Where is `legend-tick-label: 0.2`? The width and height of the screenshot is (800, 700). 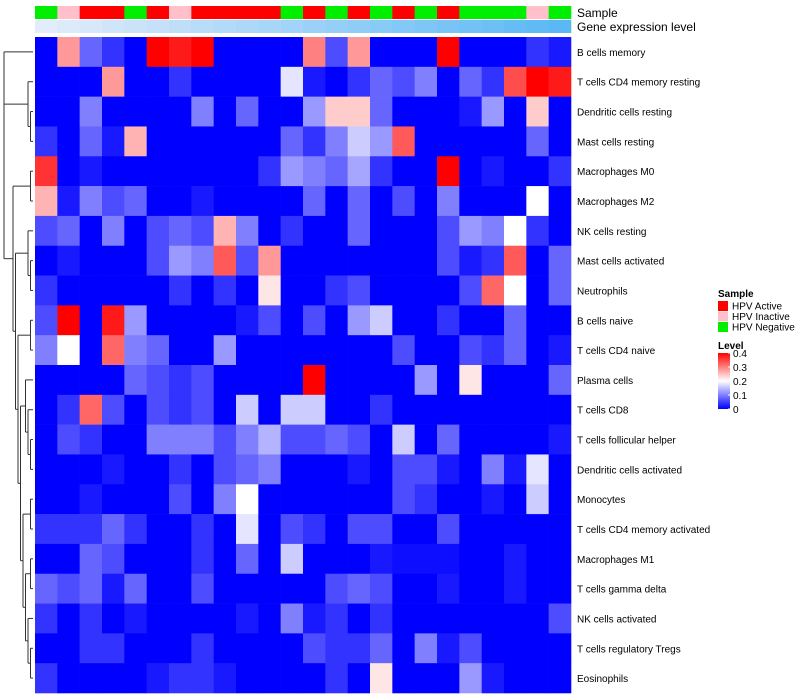
legend-tick-label: 0.2 is located at coordinates (740, 382).